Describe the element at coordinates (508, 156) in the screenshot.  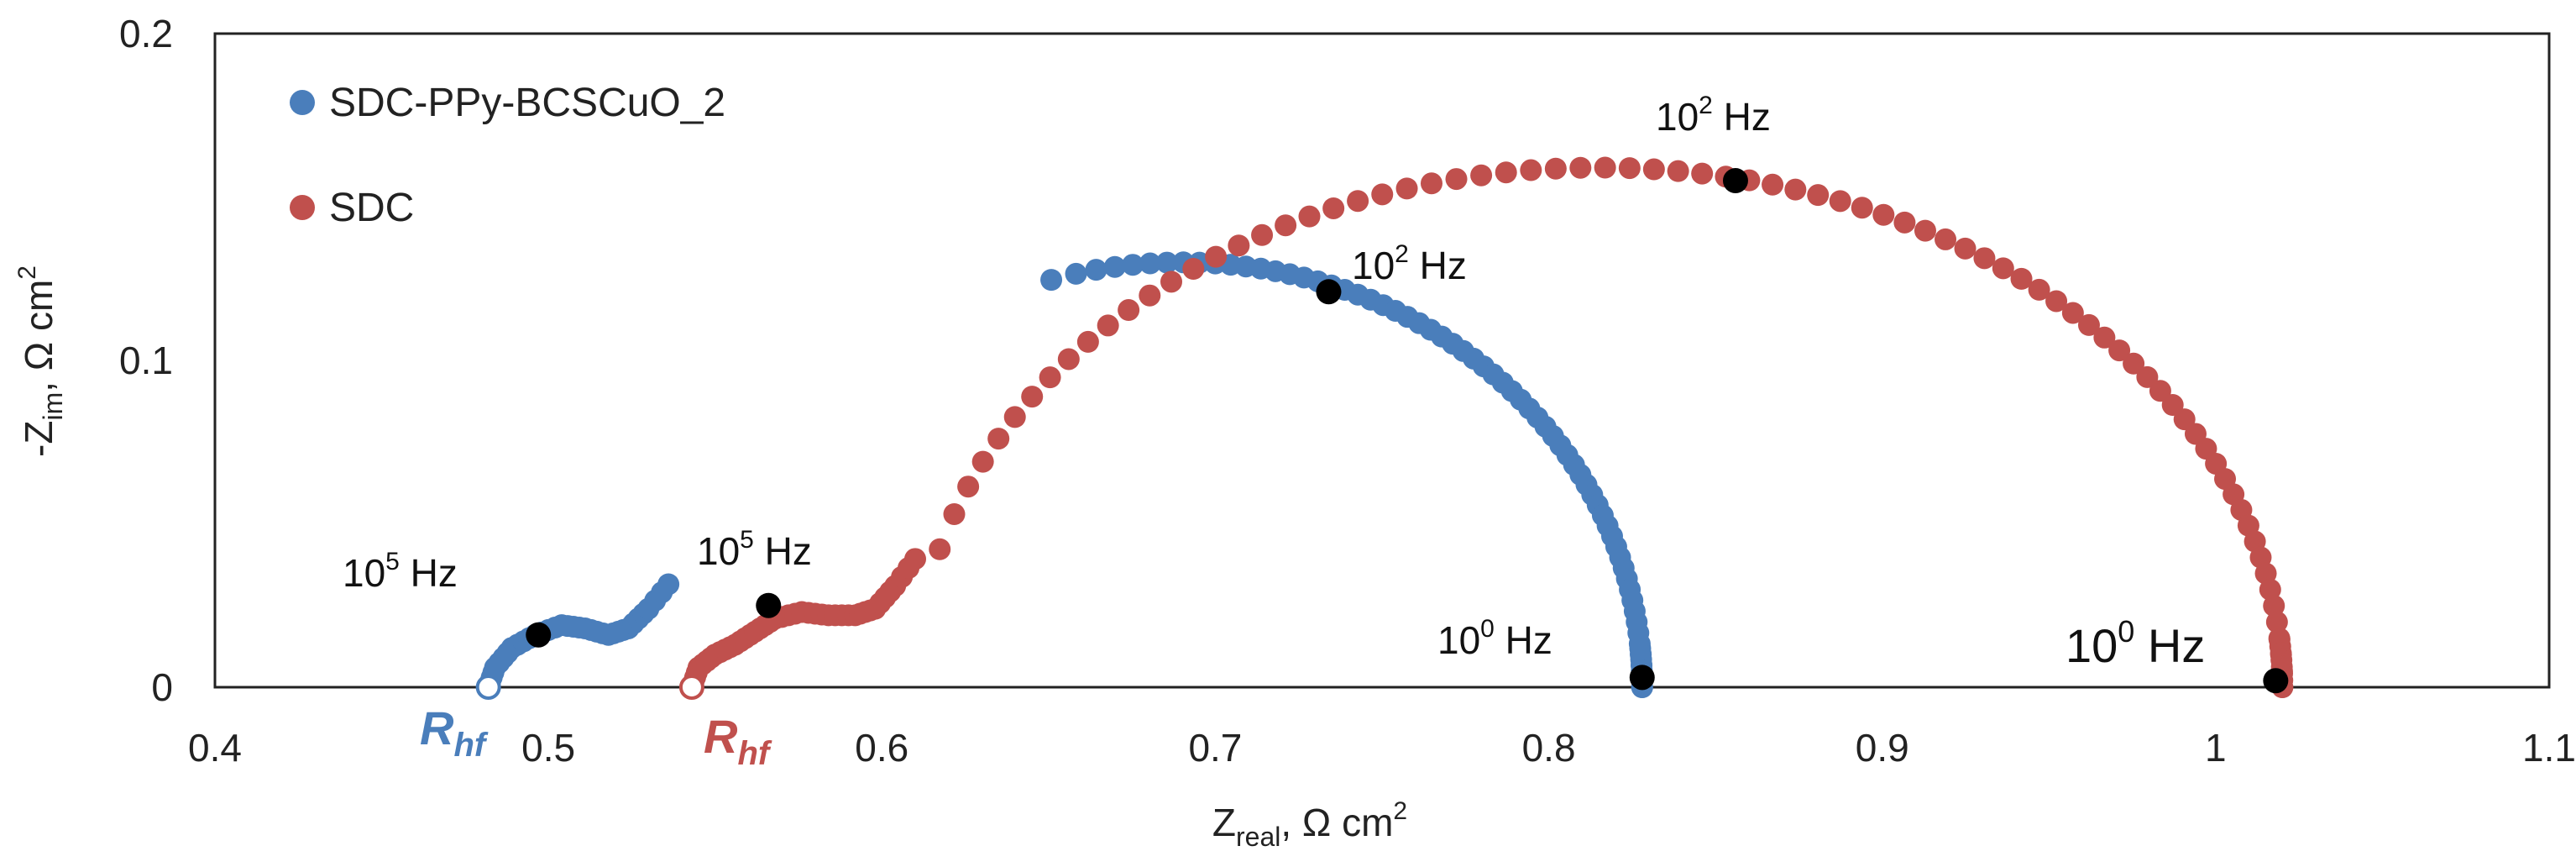
I see `legend: SDC-PPy-BCSCuO_2 SDC` at that location.